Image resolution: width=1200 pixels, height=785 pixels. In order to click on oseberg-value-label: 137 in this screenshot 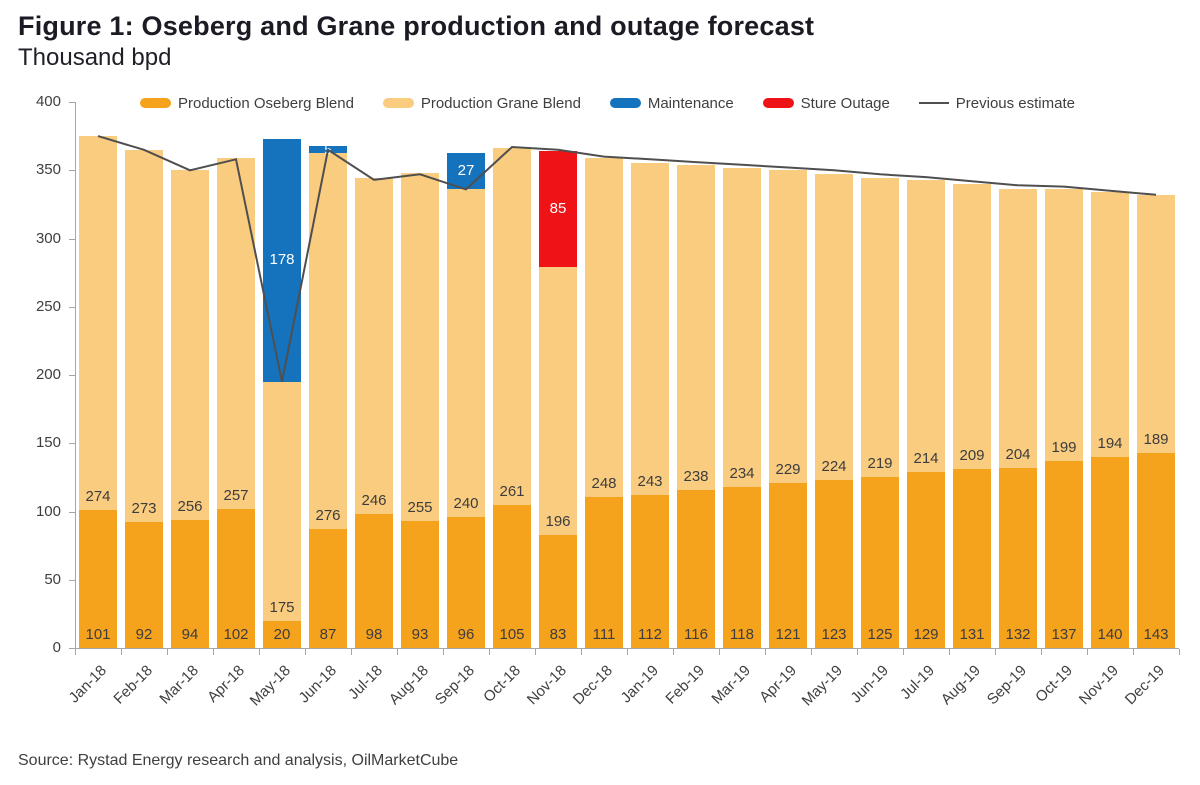, I will do `click(1064, 634)`.